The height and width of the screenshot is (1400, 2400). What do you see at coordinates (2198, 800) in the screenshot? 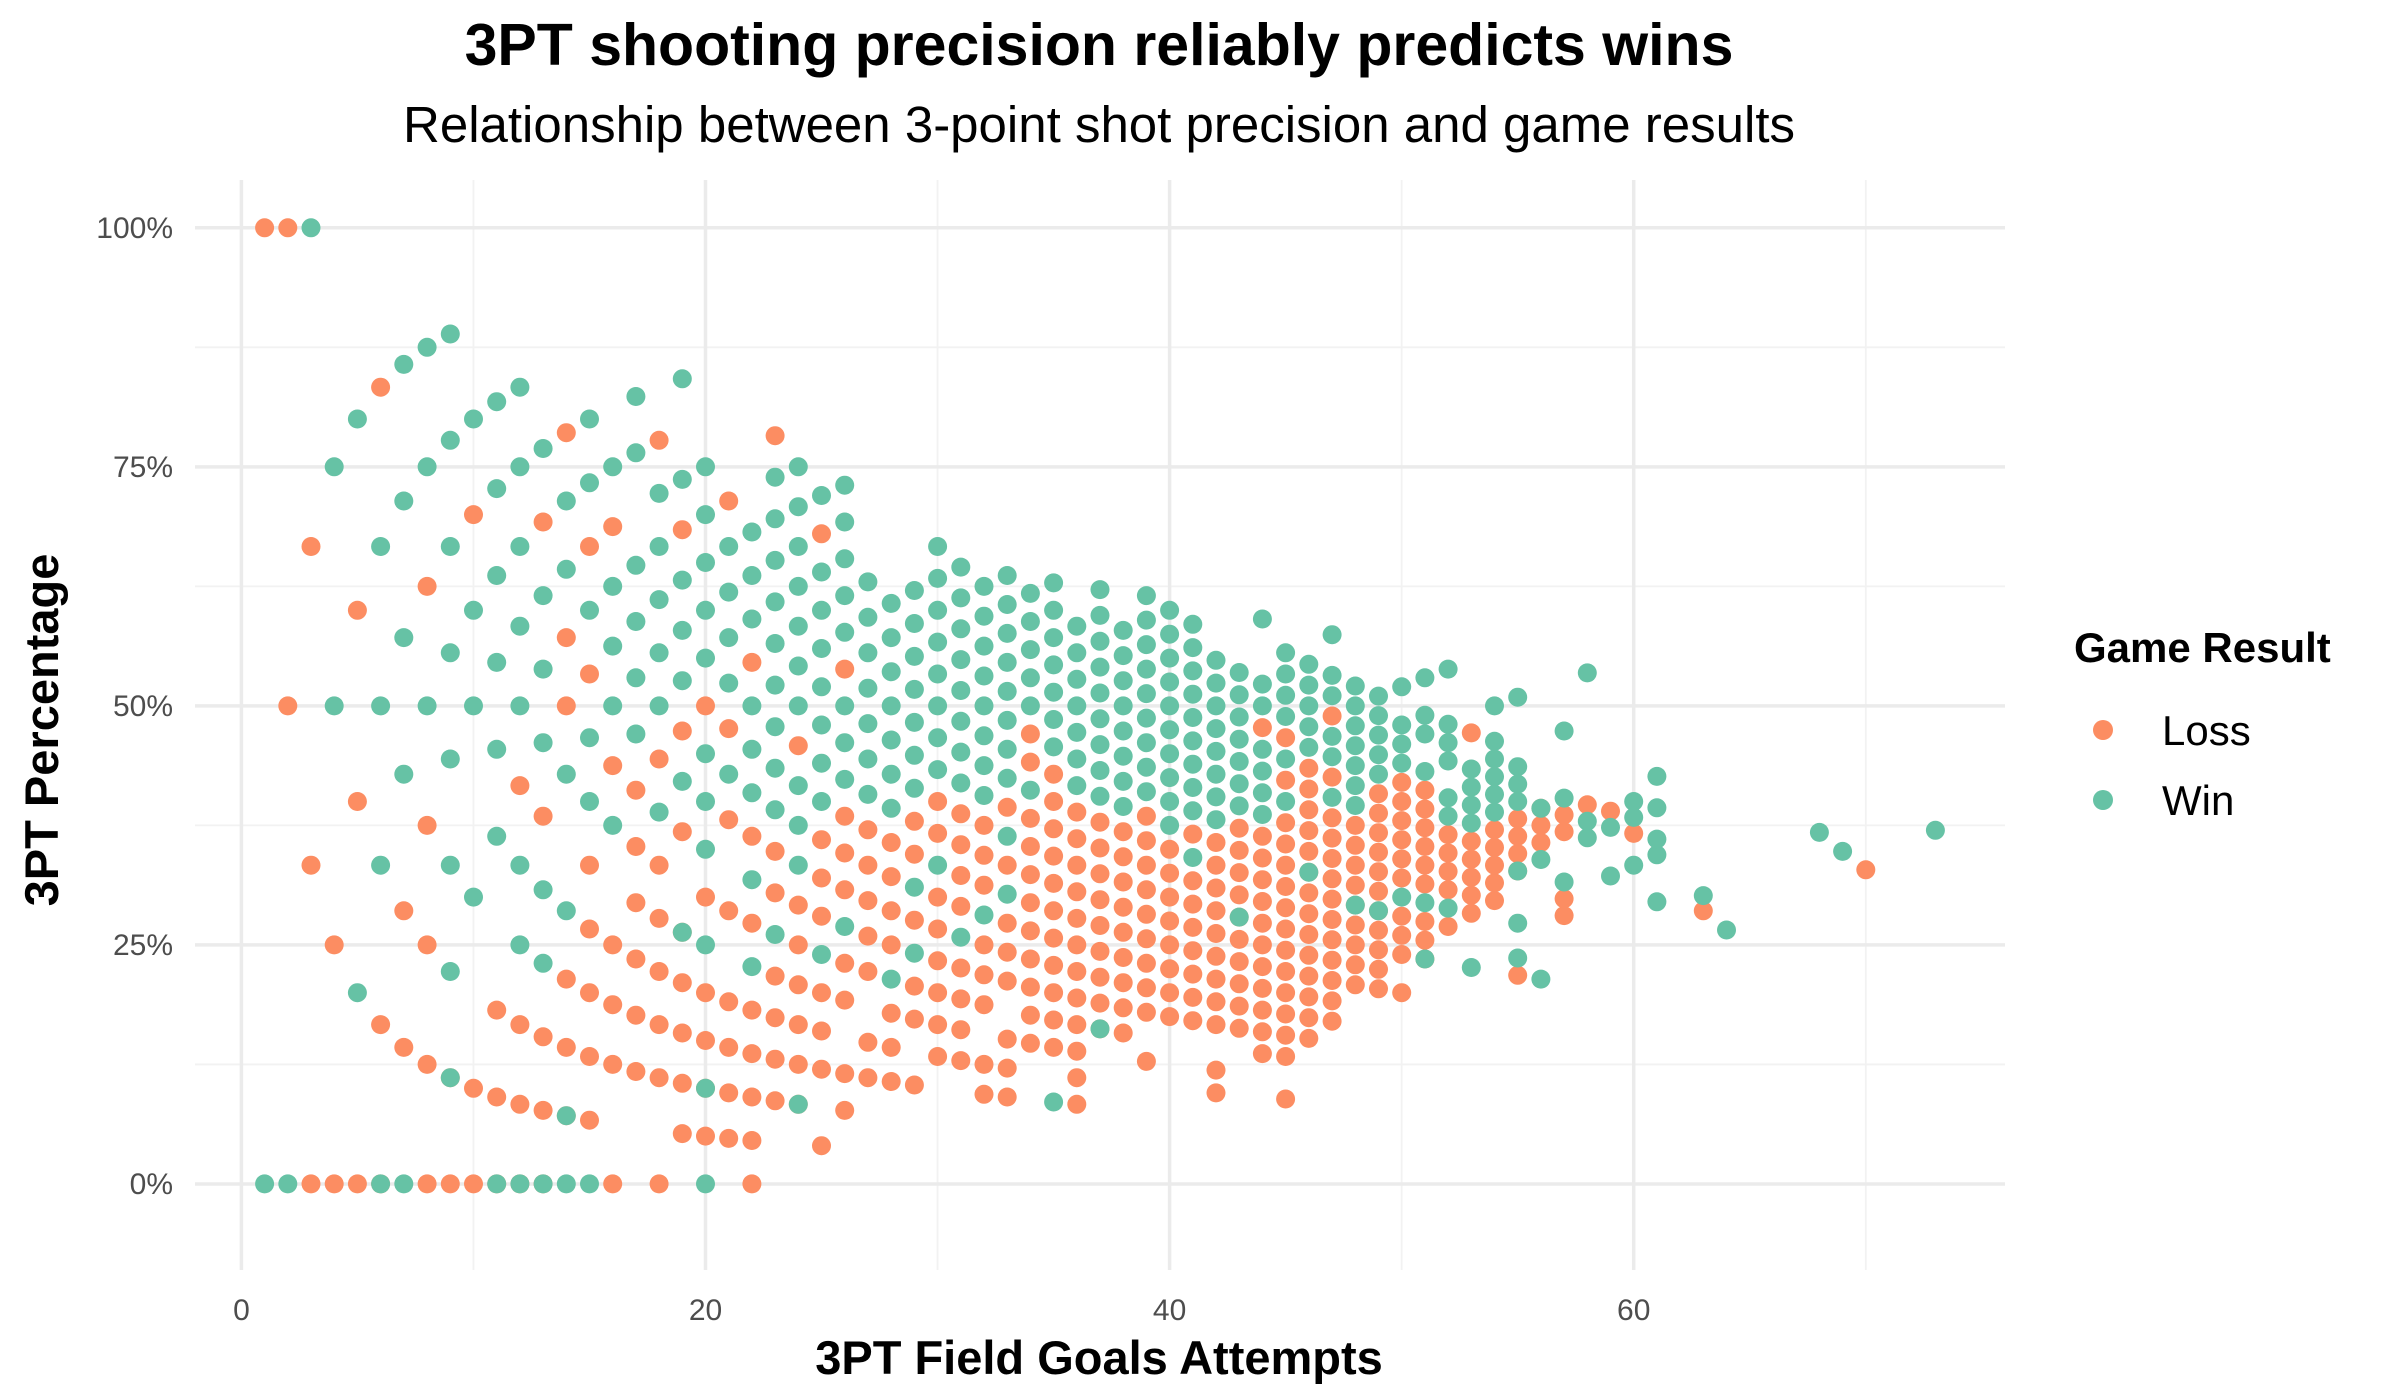
I see `legend-label-win: Win` at bounding box center [2198, 800].